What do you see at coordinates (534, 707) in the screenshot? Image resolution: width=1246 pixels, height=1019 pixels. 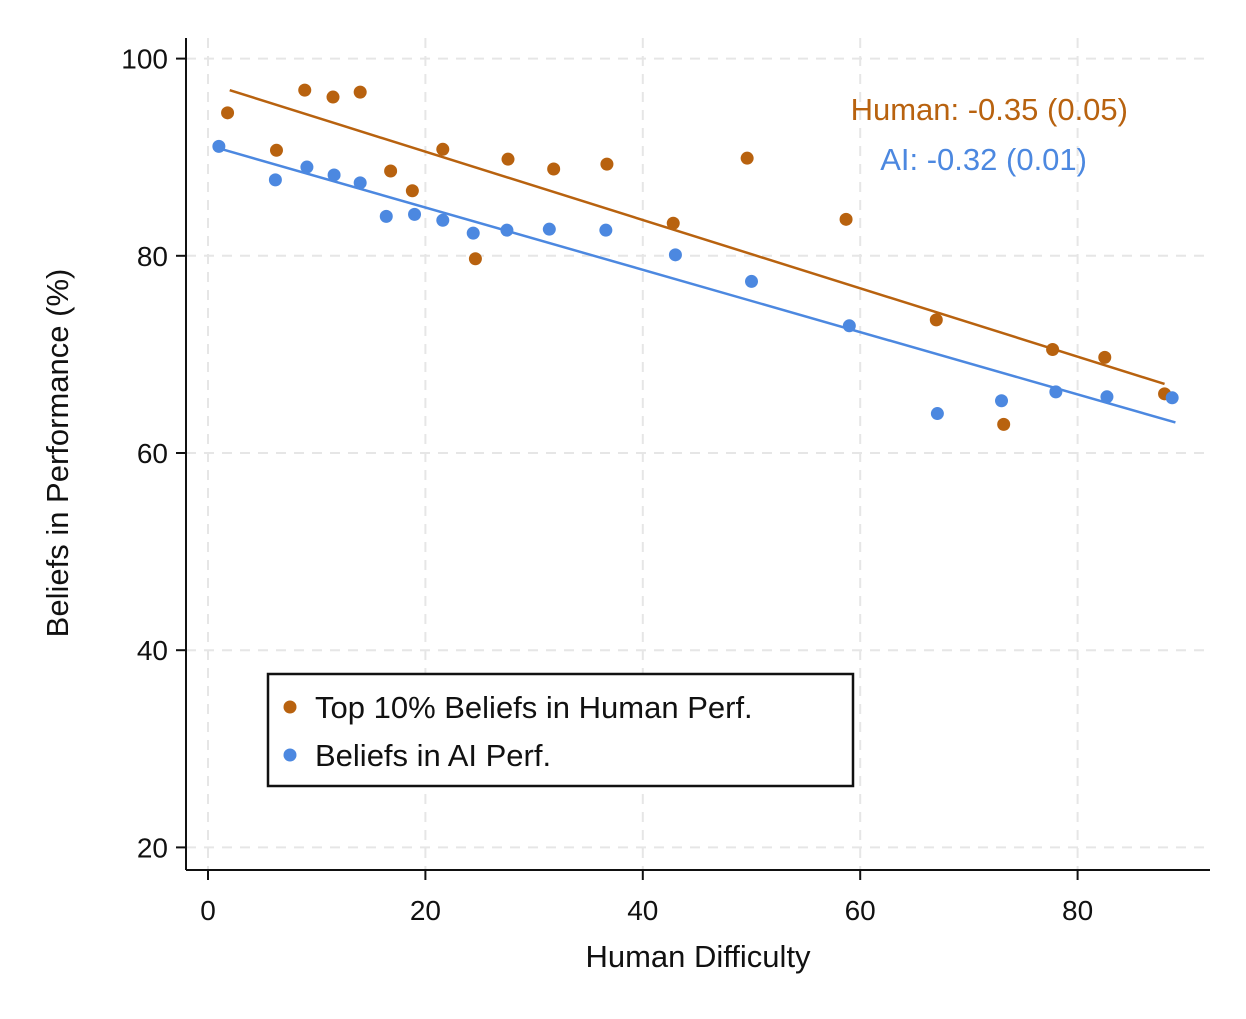 I see `legend-label-human: Top 10% Beliefs in Human Perf.` at bounding box center [534, 707].